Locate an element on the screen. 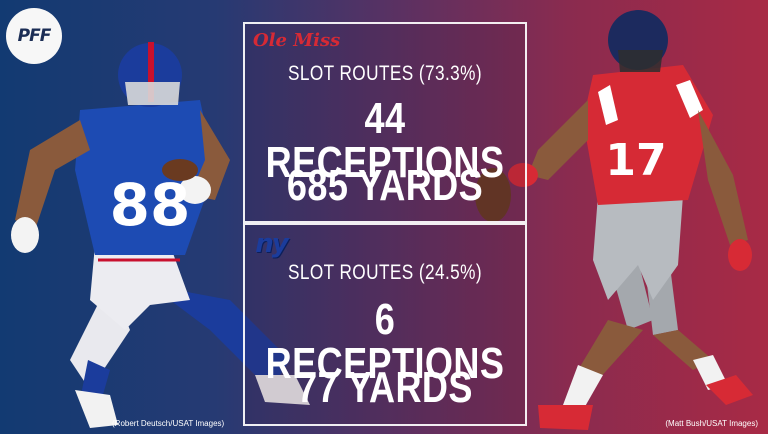  right-photo-credit: (Matt Bush/USAT Images) is located at coordinates (711, 423).